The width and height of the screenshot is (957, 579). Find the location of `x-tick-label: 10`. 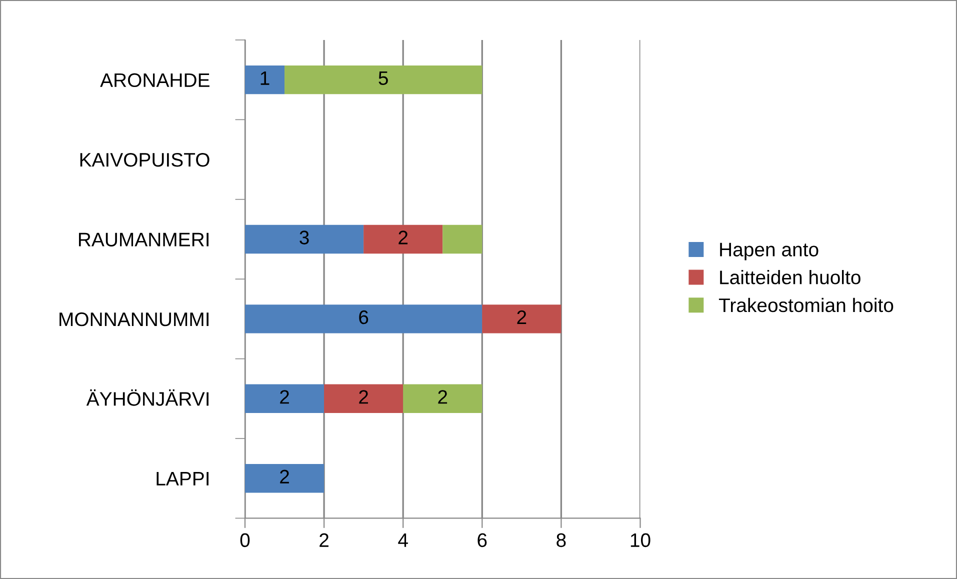

x-tick-label: 10 is located at coordinates (640, 540).